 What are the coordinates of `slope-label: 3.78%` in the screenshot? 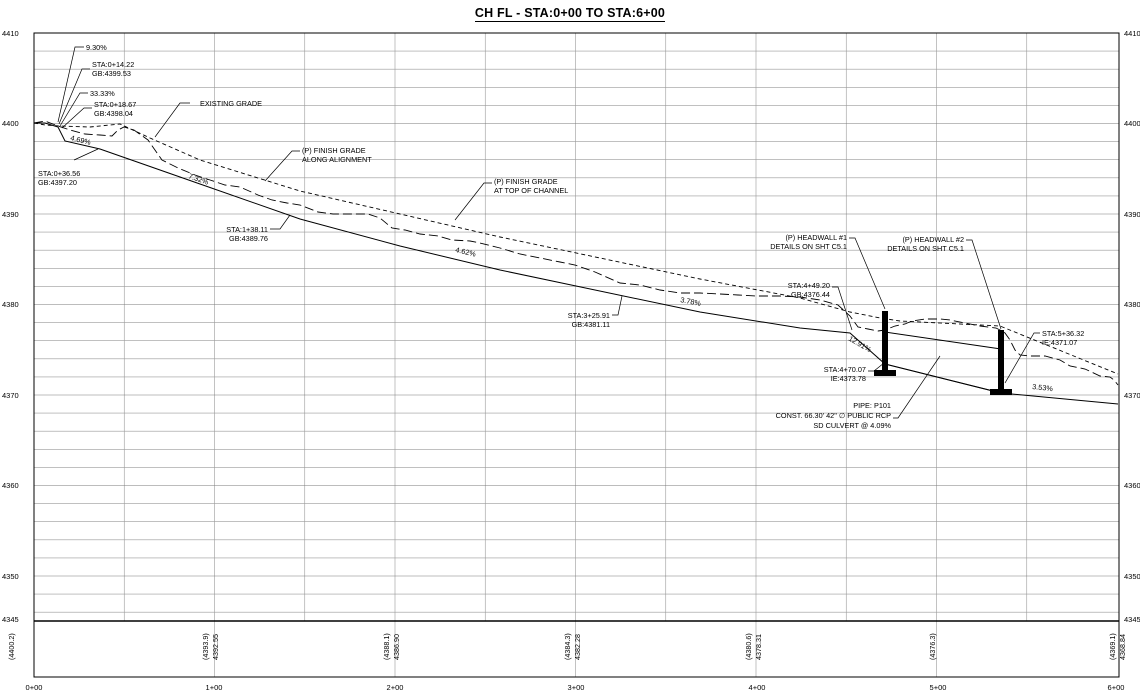 It's located at (691, 301).